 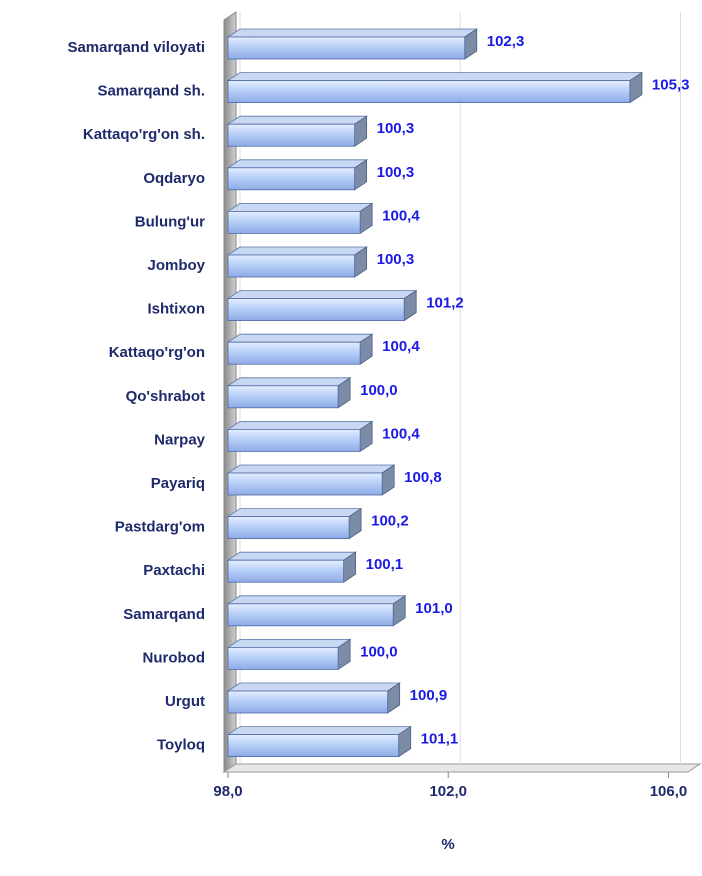 What do you see at coordinates (176, 309) in the screenshot?
I see `y-tick-label: Ishtixon` at bounding box center [176, 309].